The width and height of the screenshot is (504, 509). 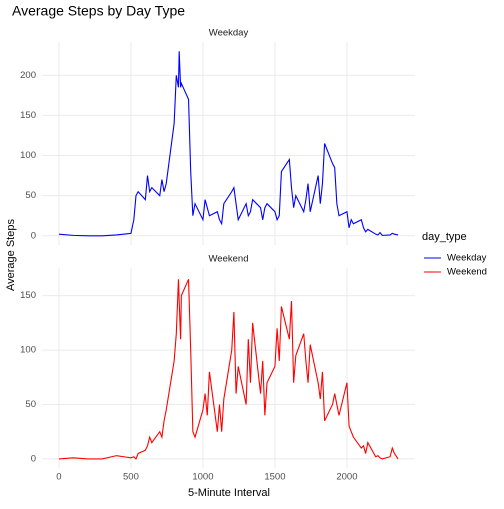 I want to click on x-tick-label: 1500, so click(x=274, y=477).